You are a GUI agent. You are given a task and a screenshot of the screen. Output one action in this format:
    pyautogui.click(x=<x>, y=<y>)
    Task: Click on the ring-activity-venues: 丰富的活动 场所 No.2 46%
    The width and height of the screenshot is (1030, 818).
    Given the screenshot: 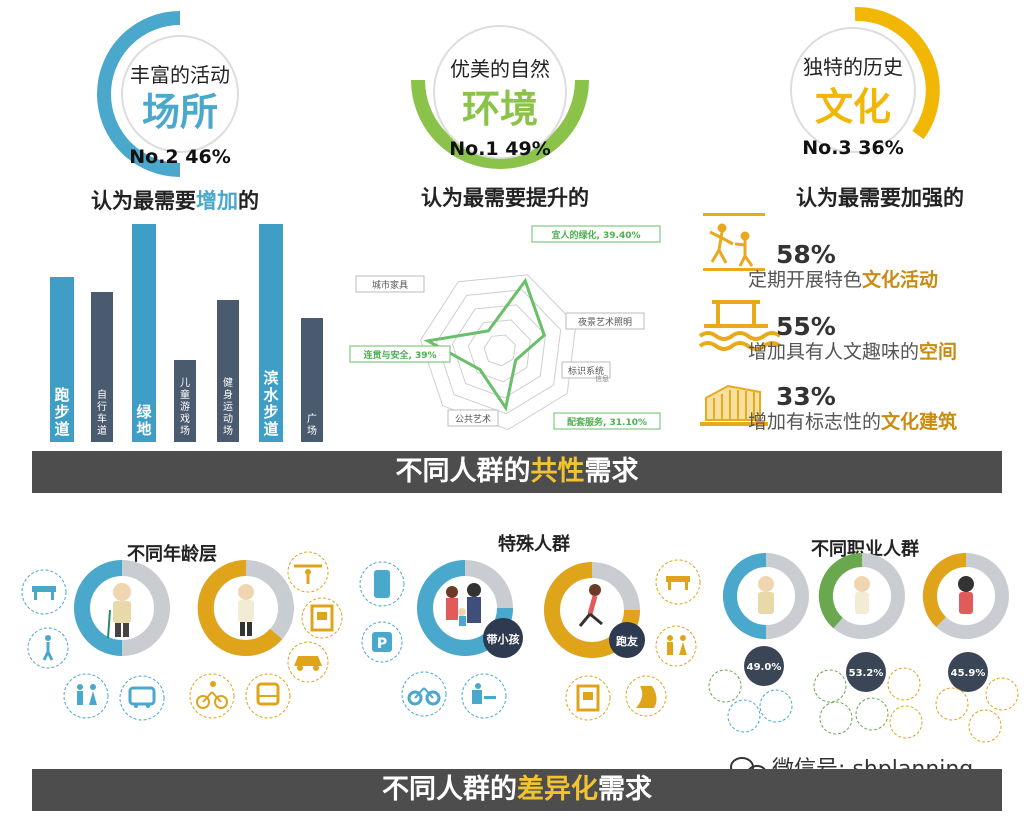 What is the action you would take?
    pyautogui.click(x=168, y=94)
    